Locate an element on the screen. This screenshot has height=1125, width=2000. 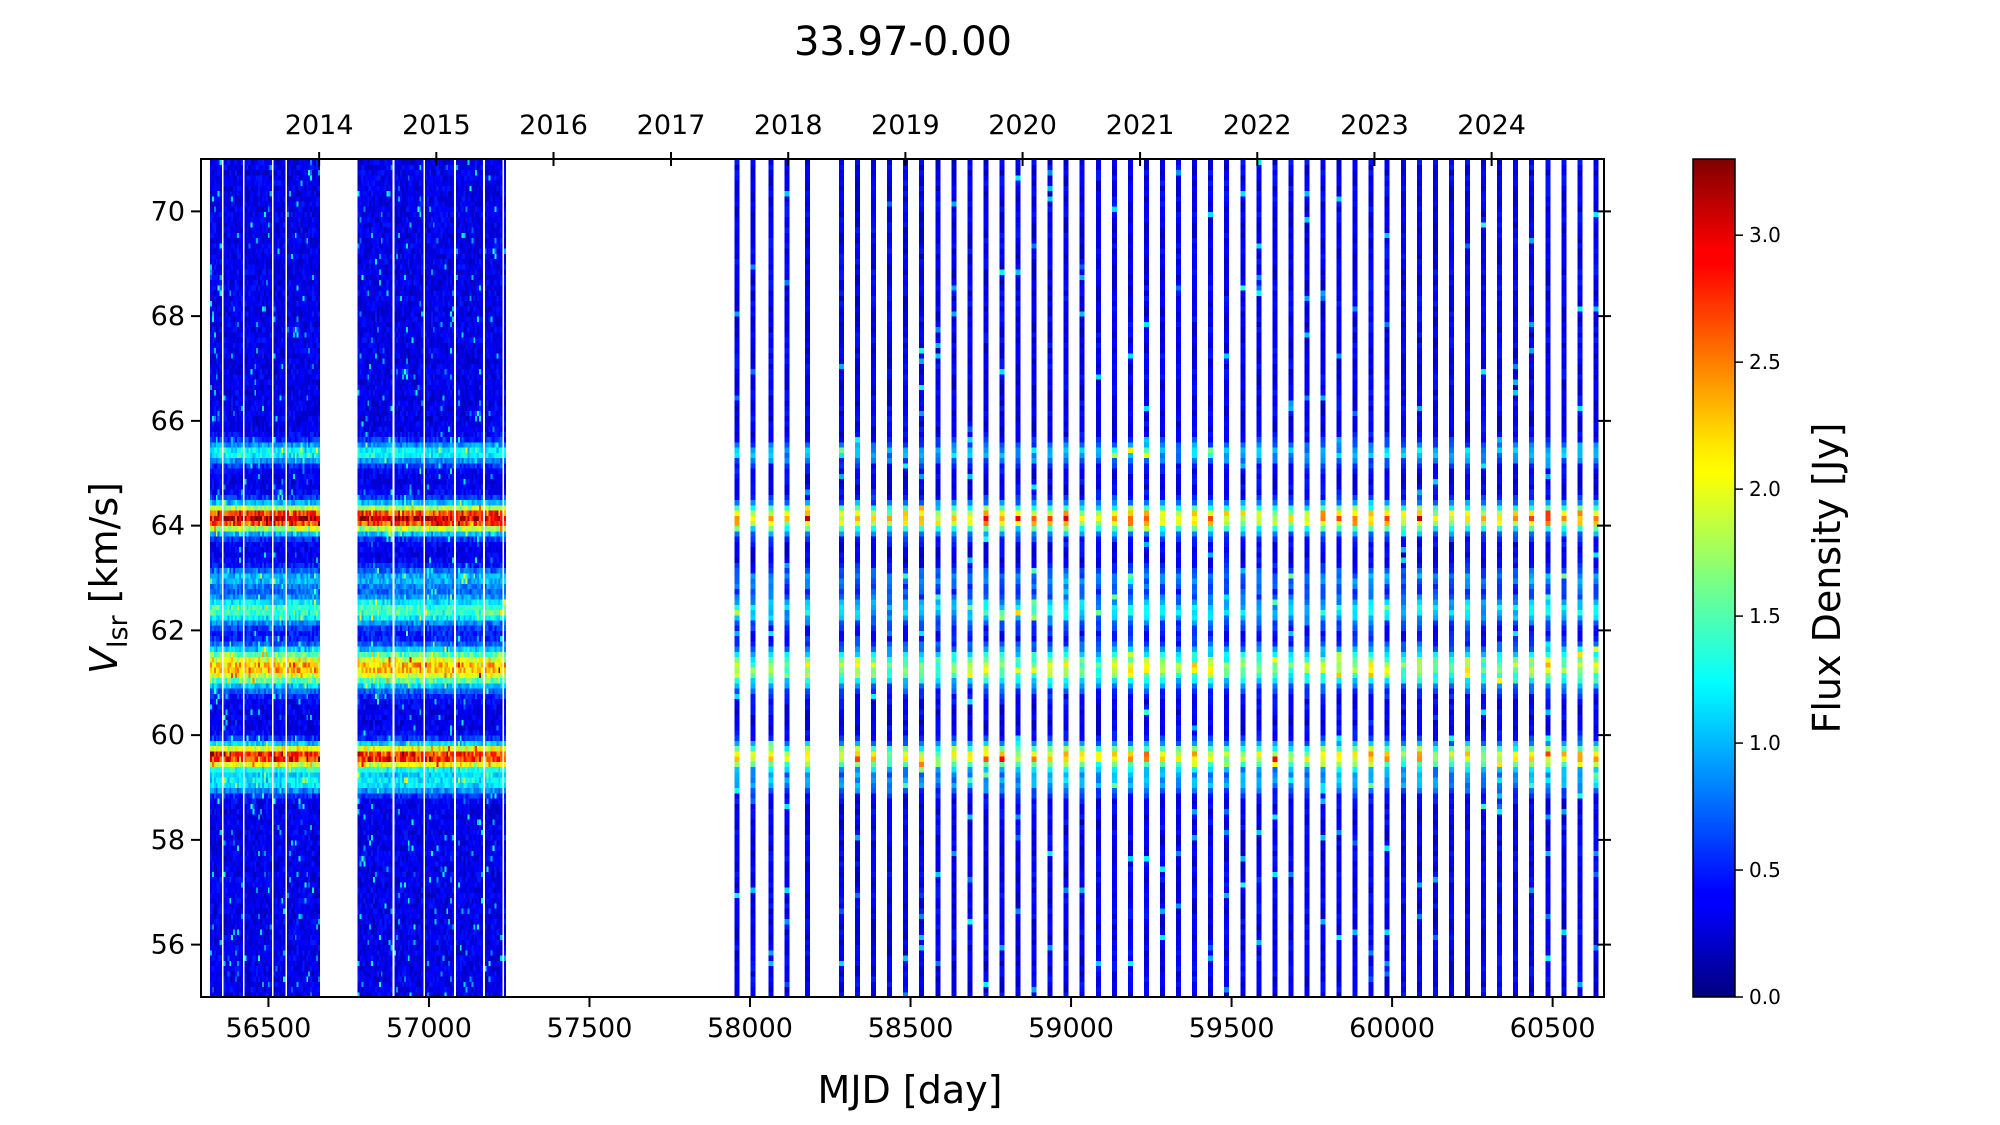
year-tick-label: 2019 is located at coordinates (905, 125).